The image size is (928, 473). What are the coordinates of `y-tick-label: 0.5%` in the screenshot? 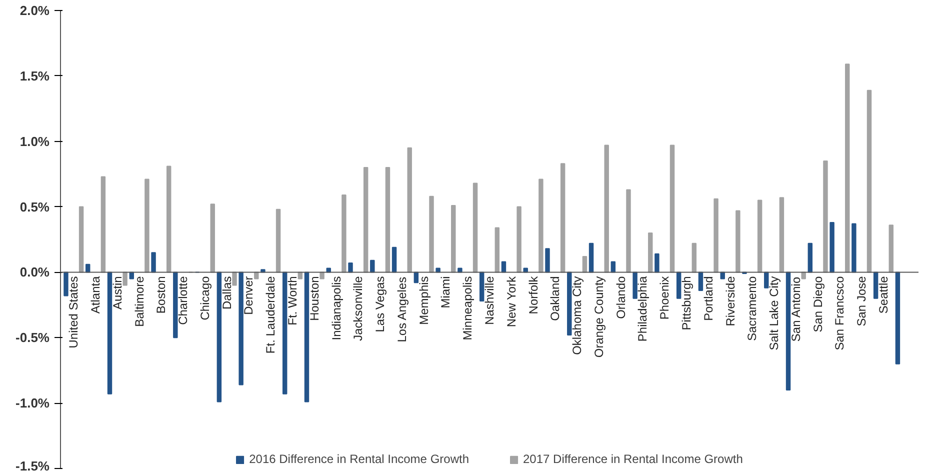 It's located at (35, 206).